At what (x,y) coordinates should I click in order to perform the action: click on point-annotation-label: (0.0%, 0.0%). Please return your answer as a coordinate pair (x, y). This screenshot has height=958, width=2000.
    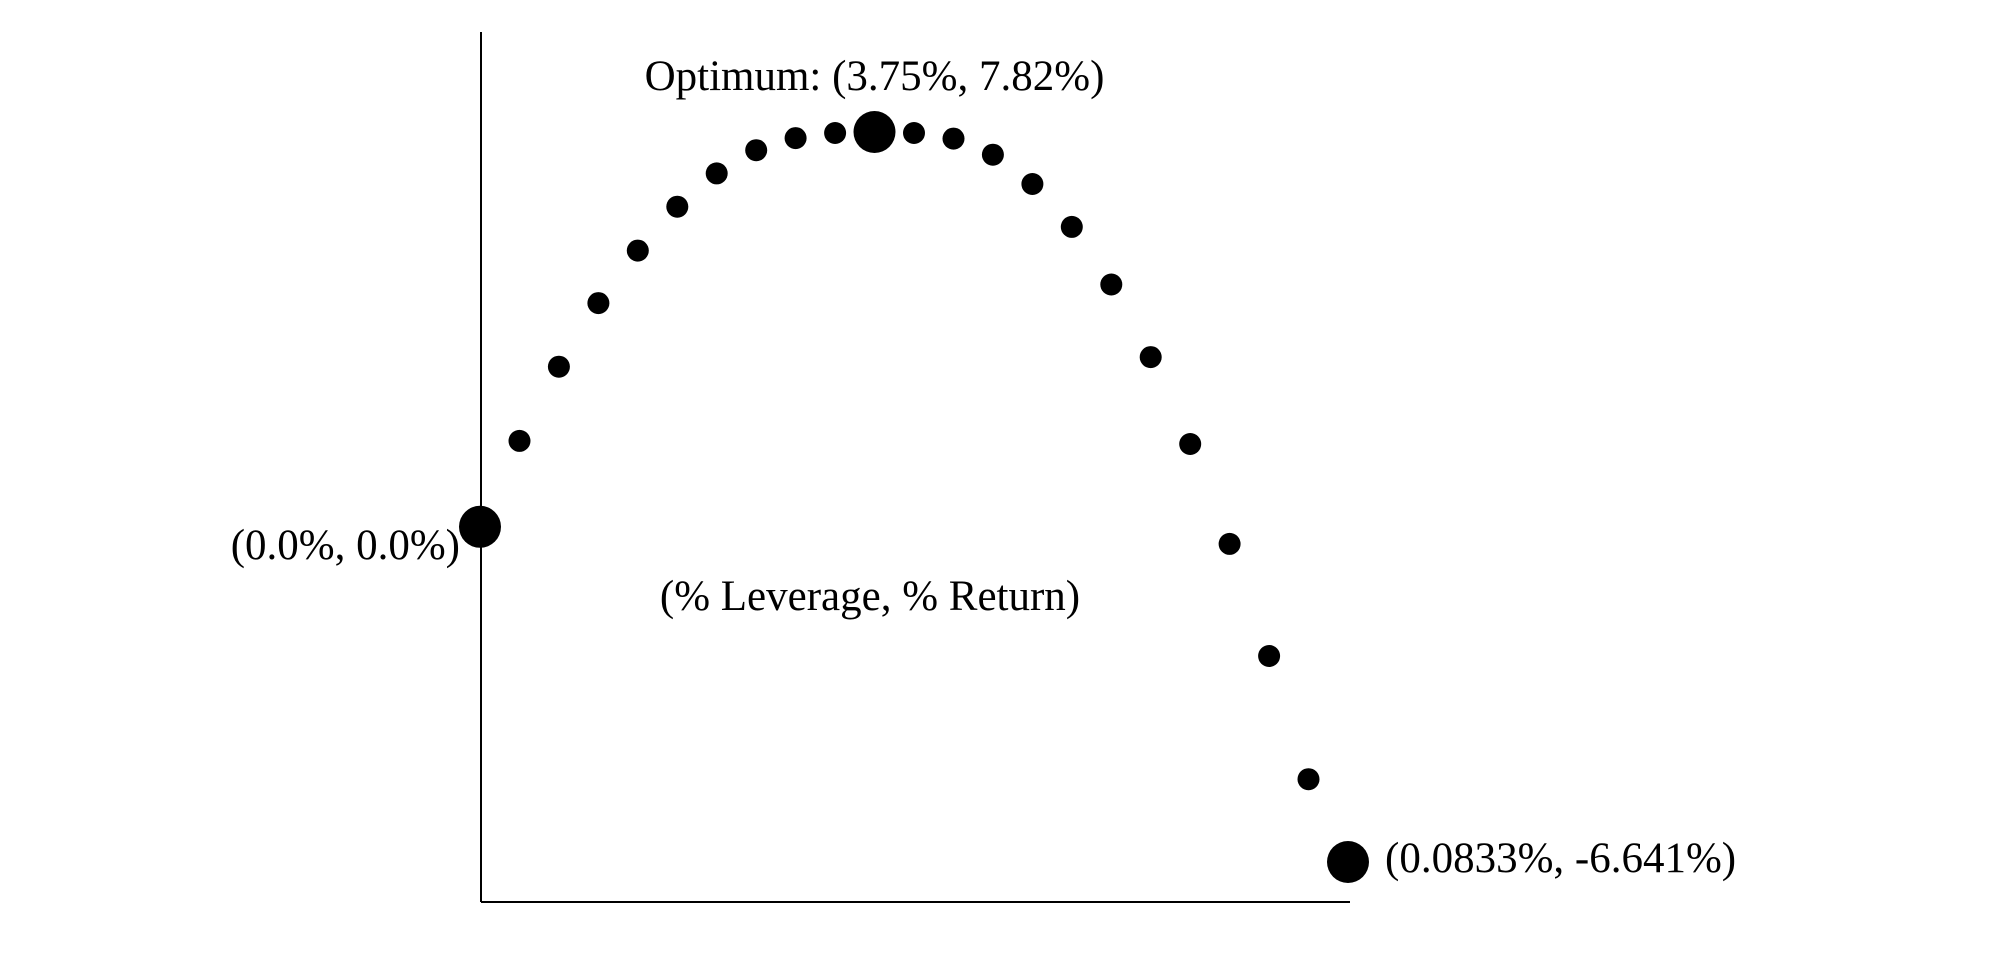
    Looking at the image, I should click on (345, 545).